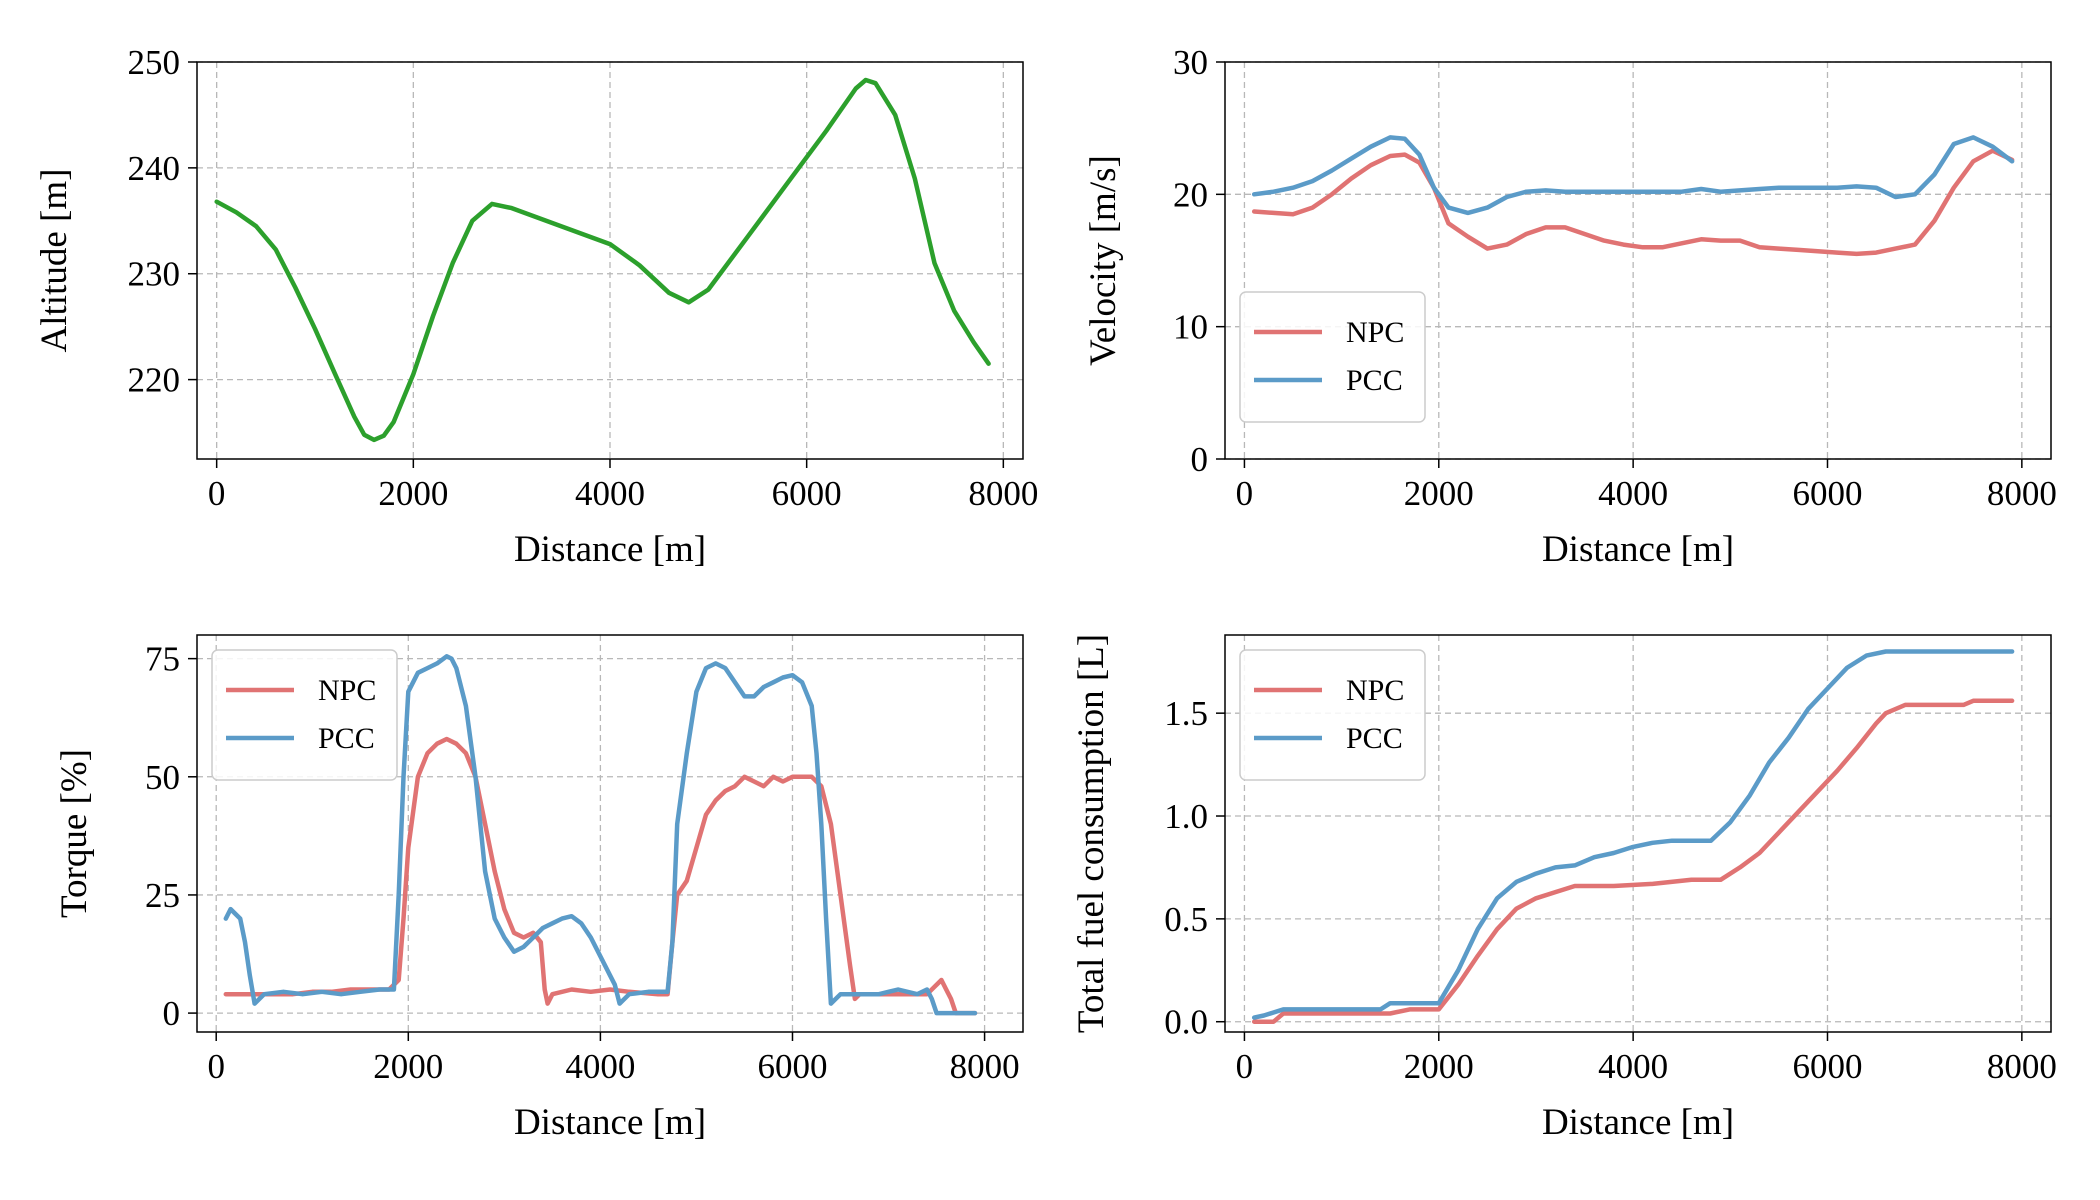  I want to click on y-tick-label: 220, so click(154, 380).